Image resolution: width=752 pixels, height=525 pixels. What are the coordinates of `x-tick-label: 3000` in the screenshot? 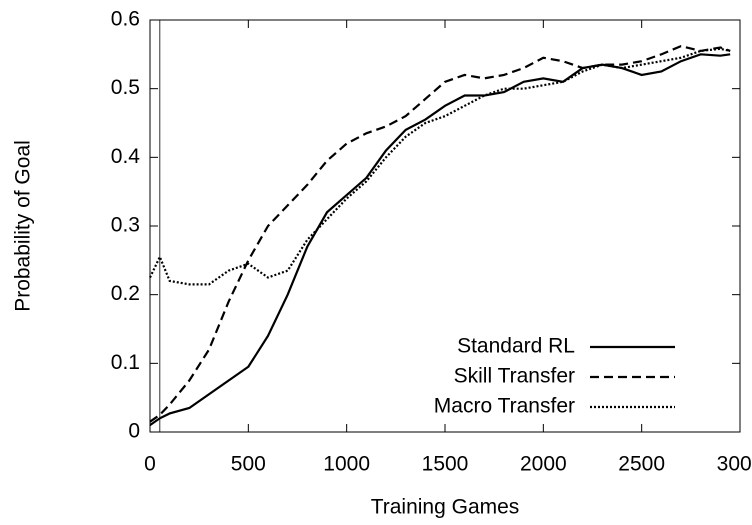 It's located at (734, 464).